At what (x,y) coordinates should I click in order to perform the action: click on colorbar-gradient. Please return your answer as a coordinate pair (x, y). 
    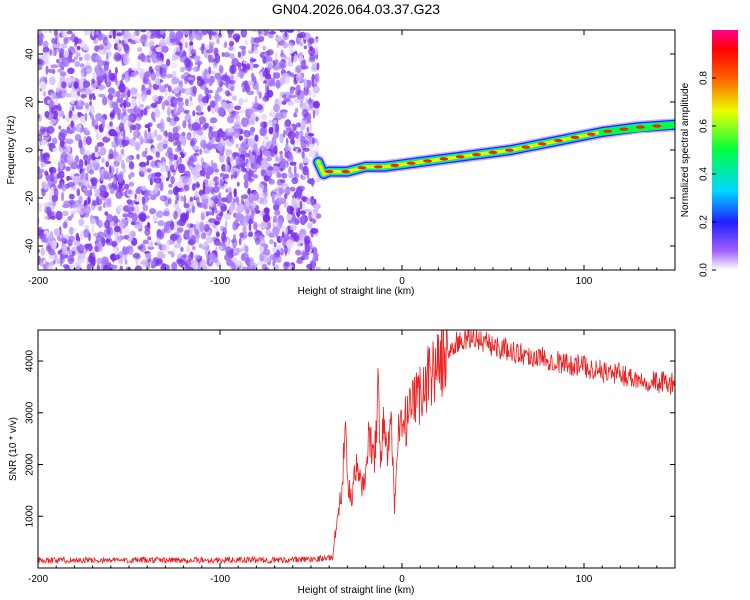
    Looking at the image, I should click on (725, 150).